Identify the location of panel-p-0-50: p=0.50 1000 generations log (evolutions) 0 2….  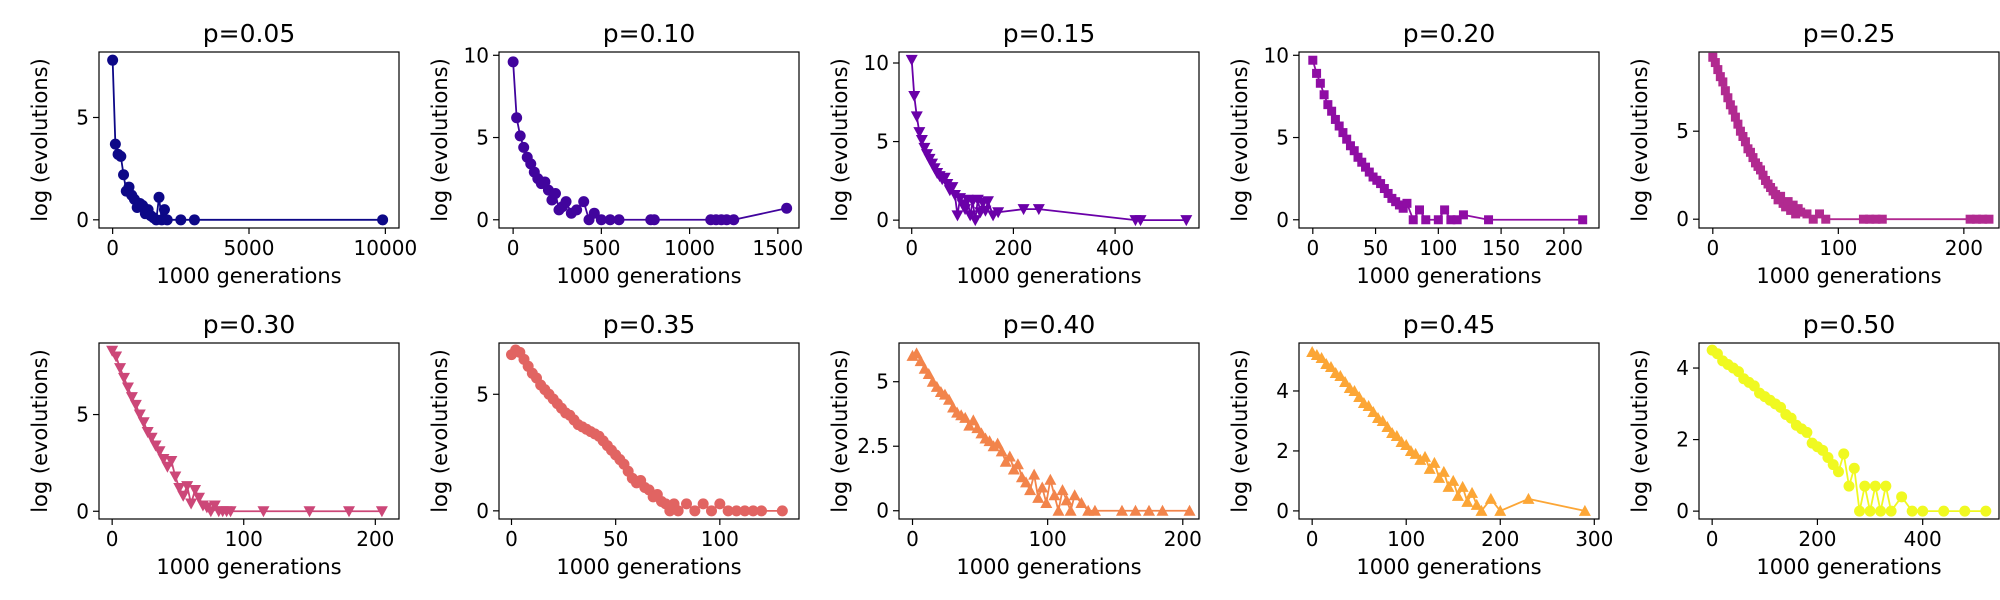
(1814, 444).